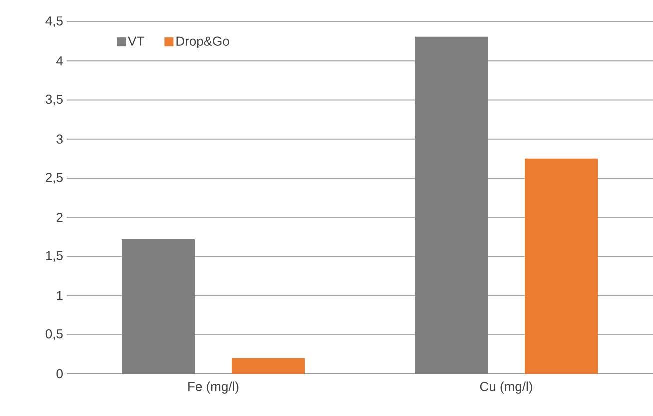 The height and width of the screenshot is (416, 653). Describe the element at coordinates (136, 41) in the screenshot. I see `legend-label: VT` at that location.